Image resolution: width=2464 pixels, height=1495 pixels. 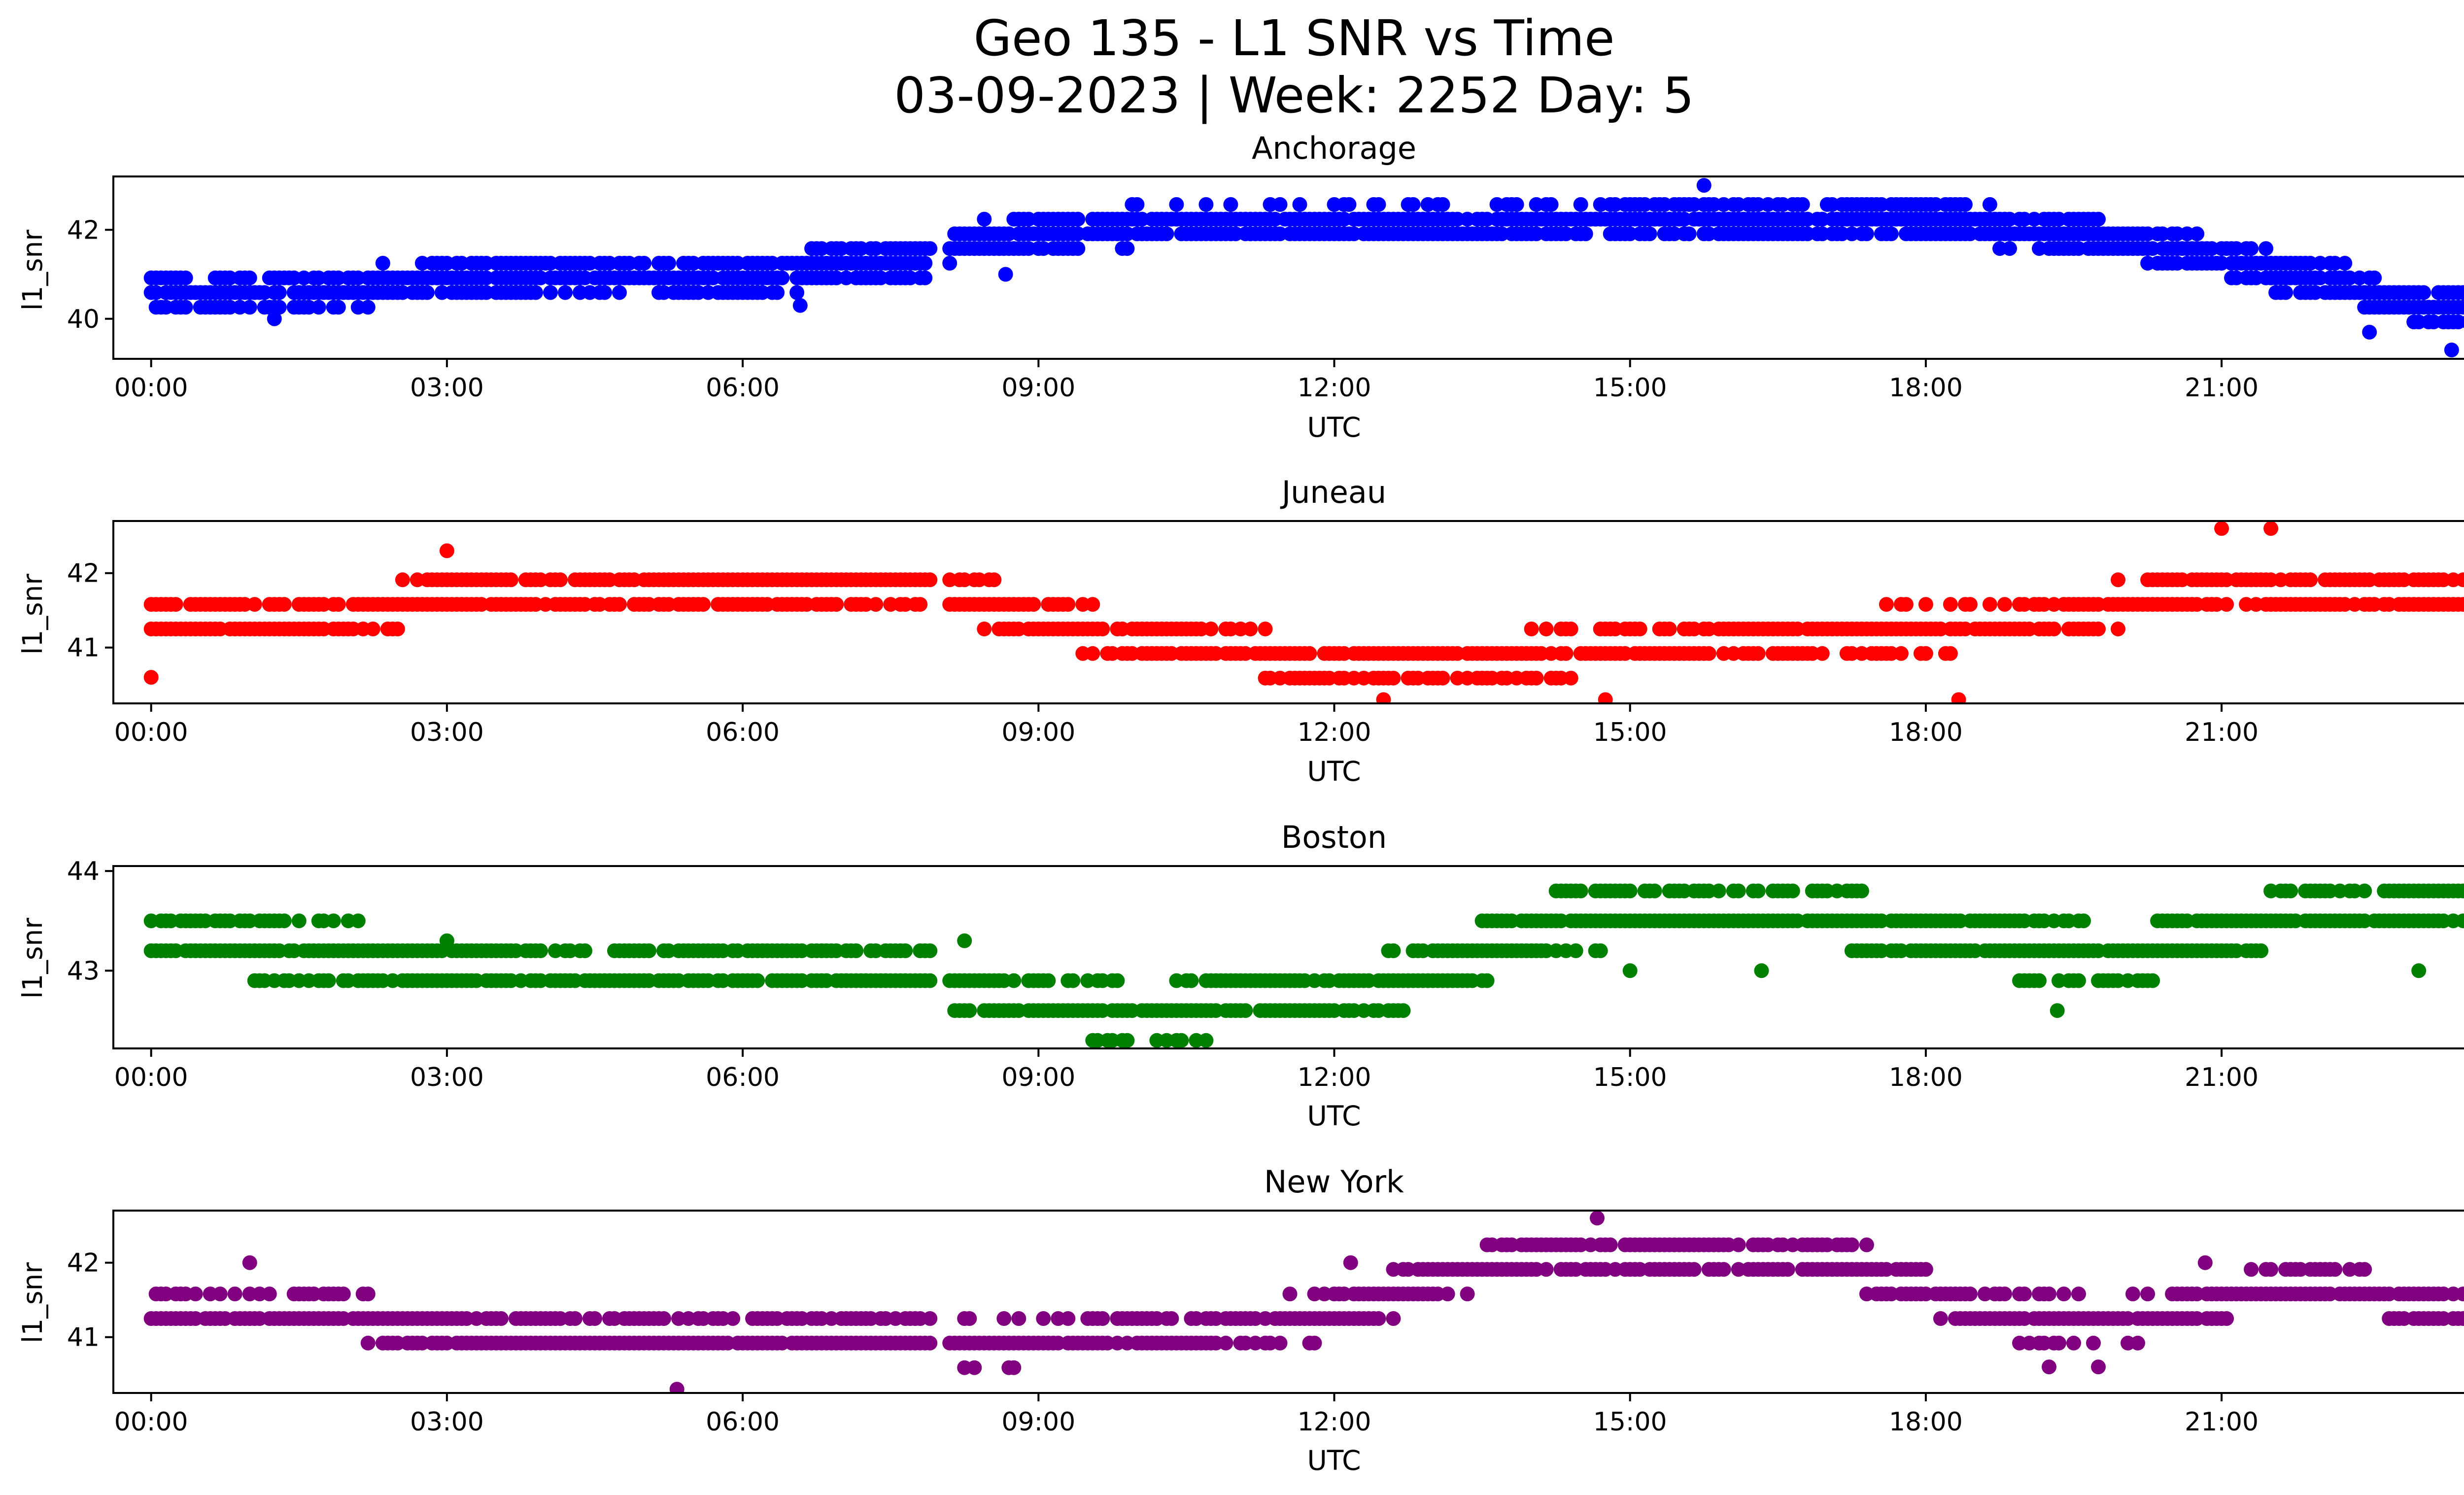 I want to click on x-tick-label: 03:00, so click(x=447, y=1077).